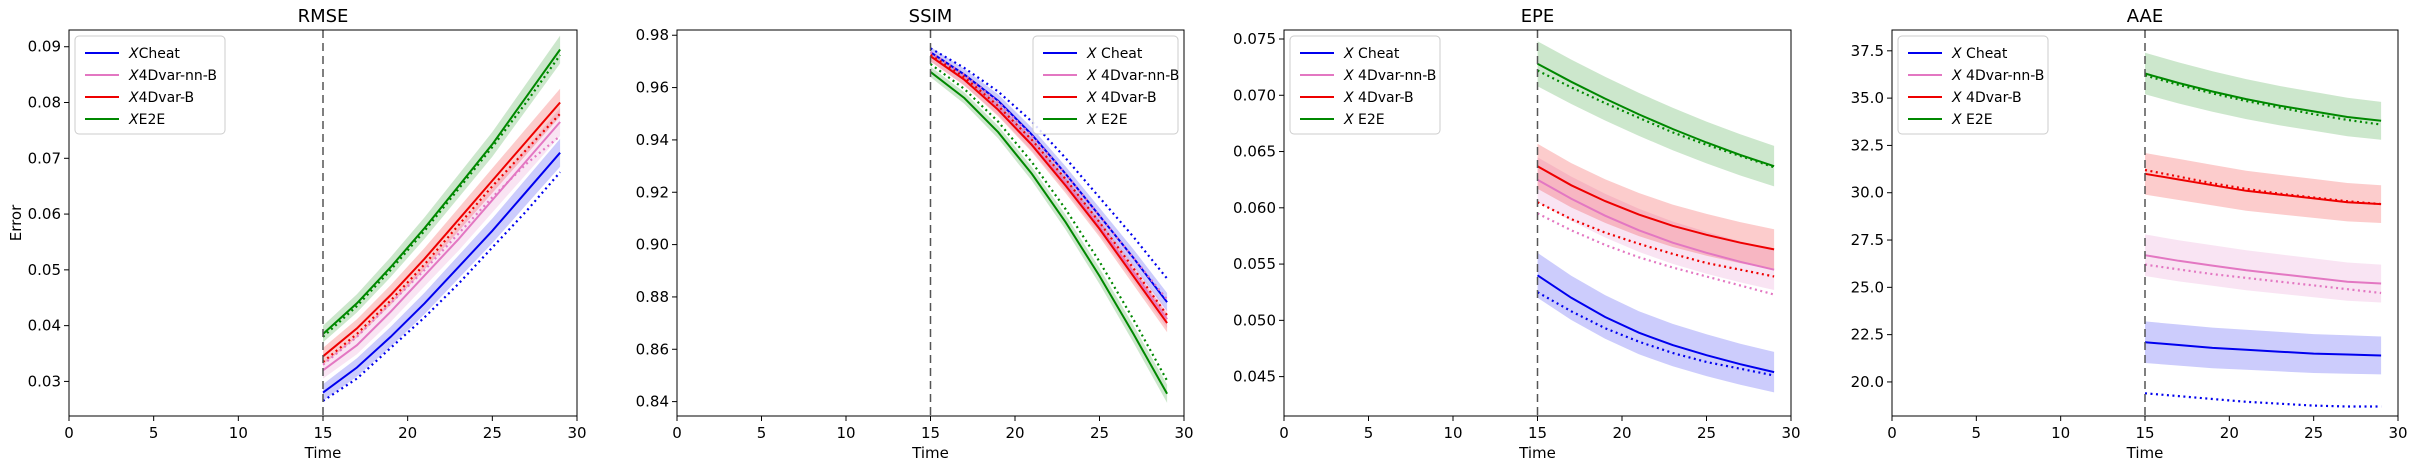  I want to click on chart-title: RMSE, so click(323, 16).